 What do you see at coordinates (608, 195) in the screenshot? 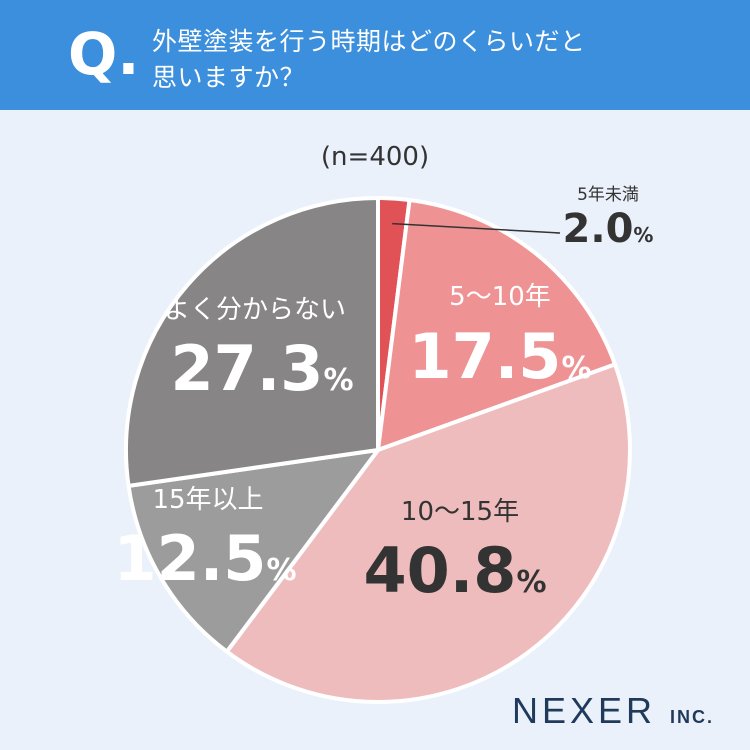
I see `slice-label-1: 5年未満` at bounding box center [608, 195].